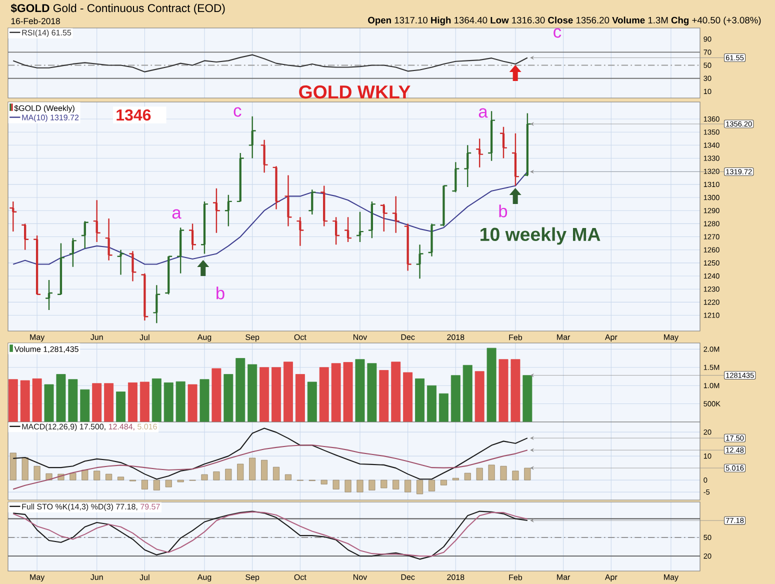 The width and height of the screenshot is (775, 584). I want to click on x-tick-label: Jul, so click(145, 577).